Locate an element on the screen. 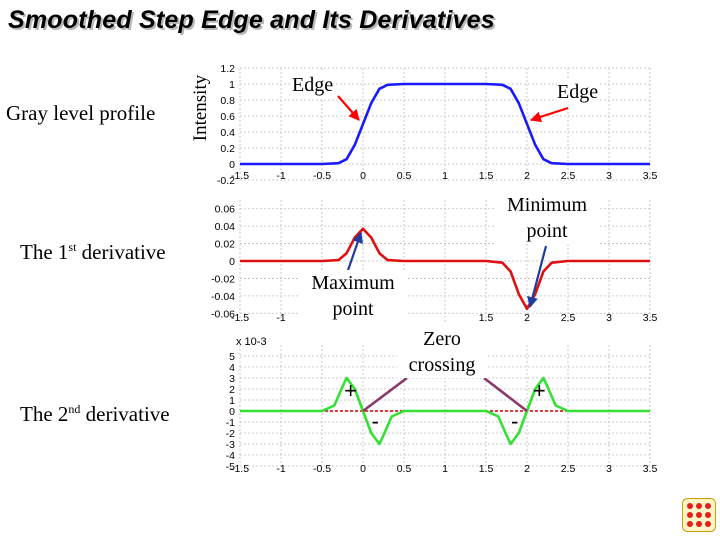  maximum-line-2: point is located at coordinates (353, 309).